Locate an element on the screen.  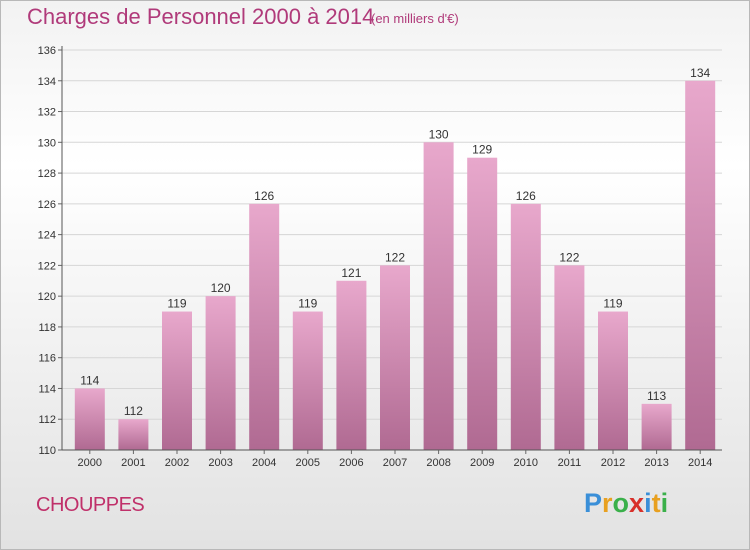
logo-letter: x is located at coordinates (637, 503).